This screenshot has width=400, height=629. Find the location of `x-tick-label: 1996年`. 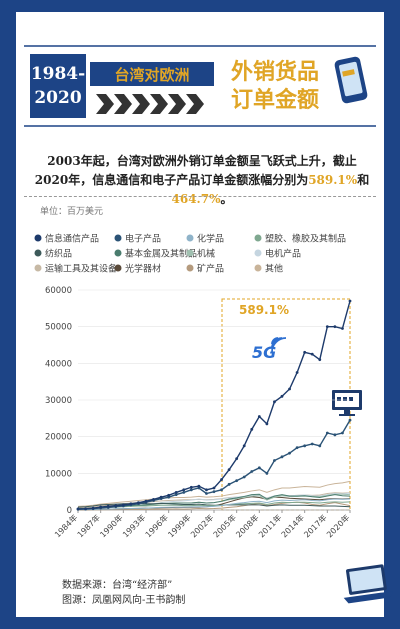

x-tick-label: 1996年 is located at coordinates (156, 525).